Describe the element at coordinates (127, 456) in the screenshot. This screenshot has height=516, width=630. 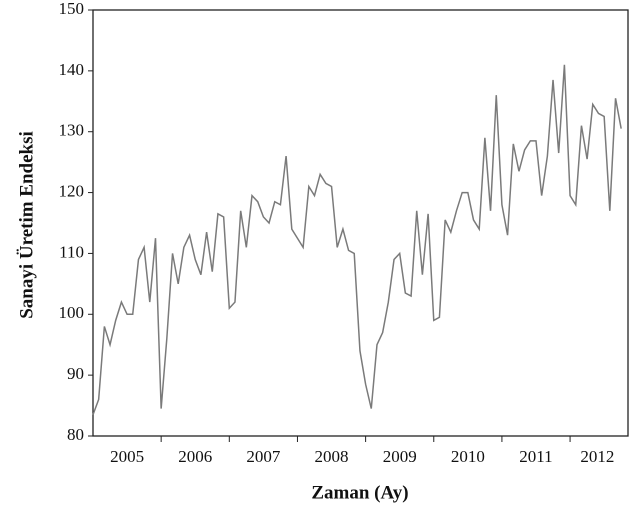
I see `x-tick-label: 2005` at that location.